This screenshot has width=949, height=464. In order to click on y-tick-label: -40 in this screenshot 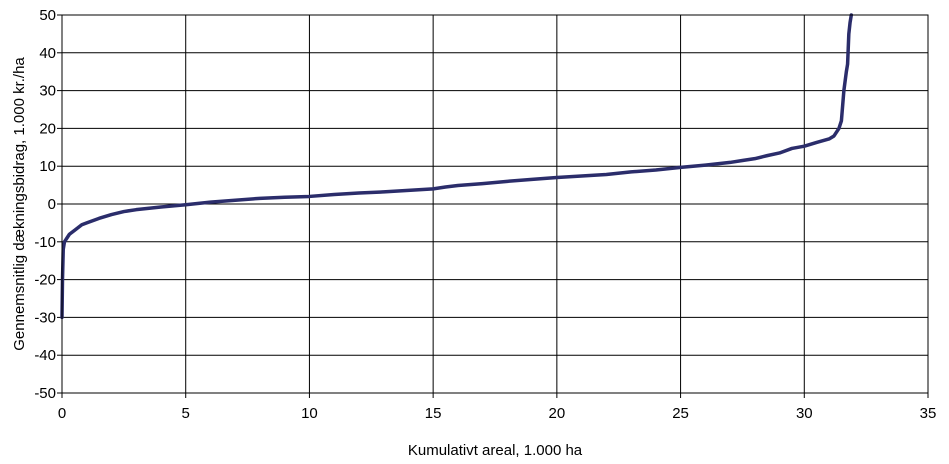, I will do `click(45, 355)`.